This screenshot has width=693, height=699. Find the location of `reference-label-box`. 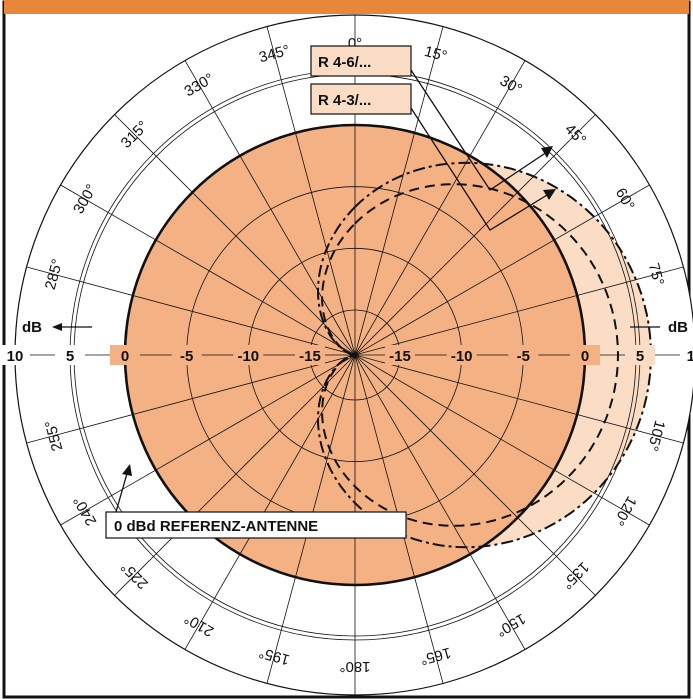

reference-label-box is located at coordinates (256, 525).